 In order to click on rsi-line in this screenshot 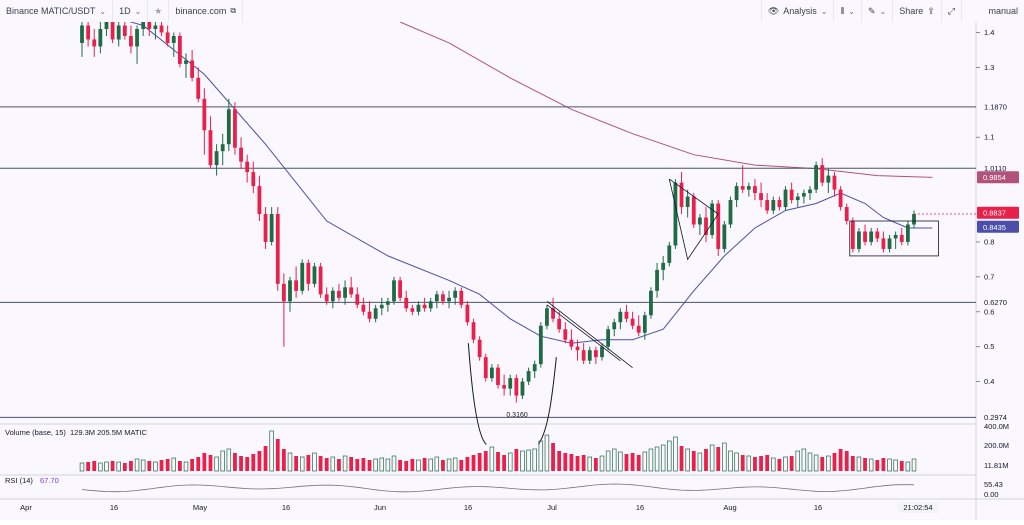, I will do `click(498, 488)`.